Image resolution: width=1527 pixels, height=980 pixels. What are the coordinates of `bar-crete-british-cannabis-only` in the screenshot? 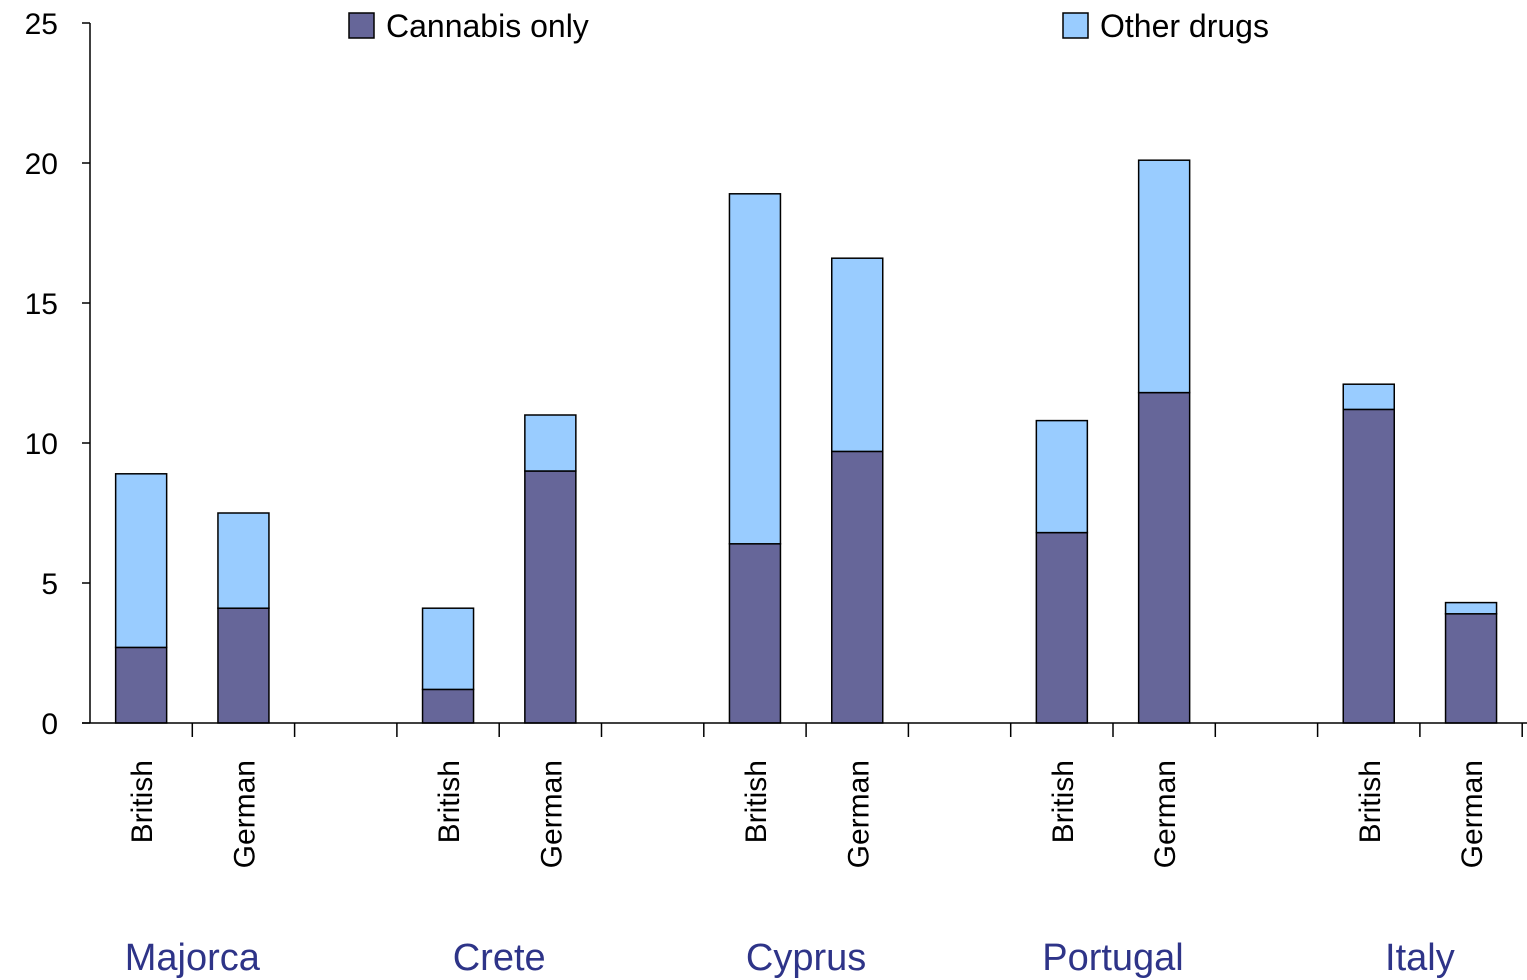 It's located at (448, 706).